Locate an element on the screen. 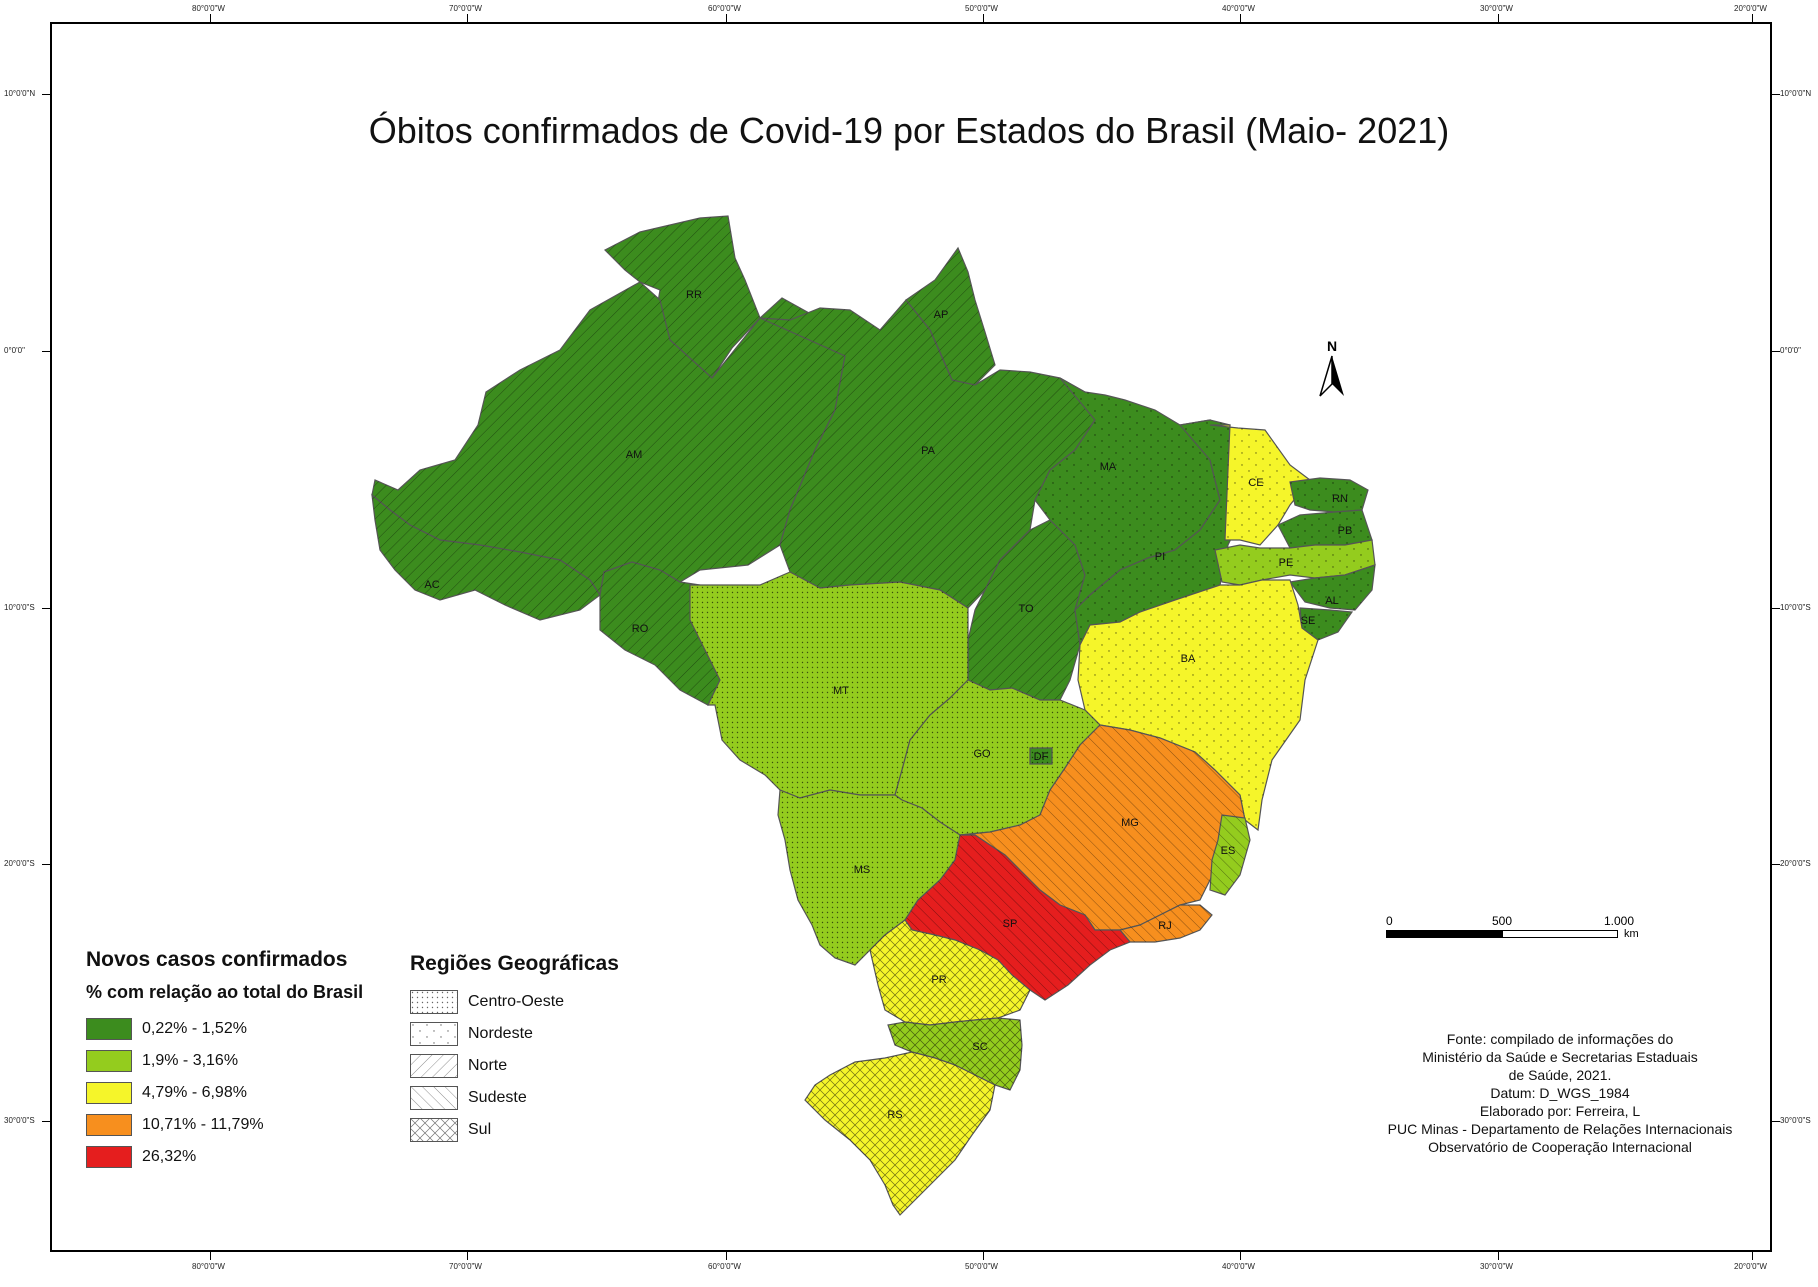 The image size is (1818, 1287). state-ba is located at coordinates (1198, 705).